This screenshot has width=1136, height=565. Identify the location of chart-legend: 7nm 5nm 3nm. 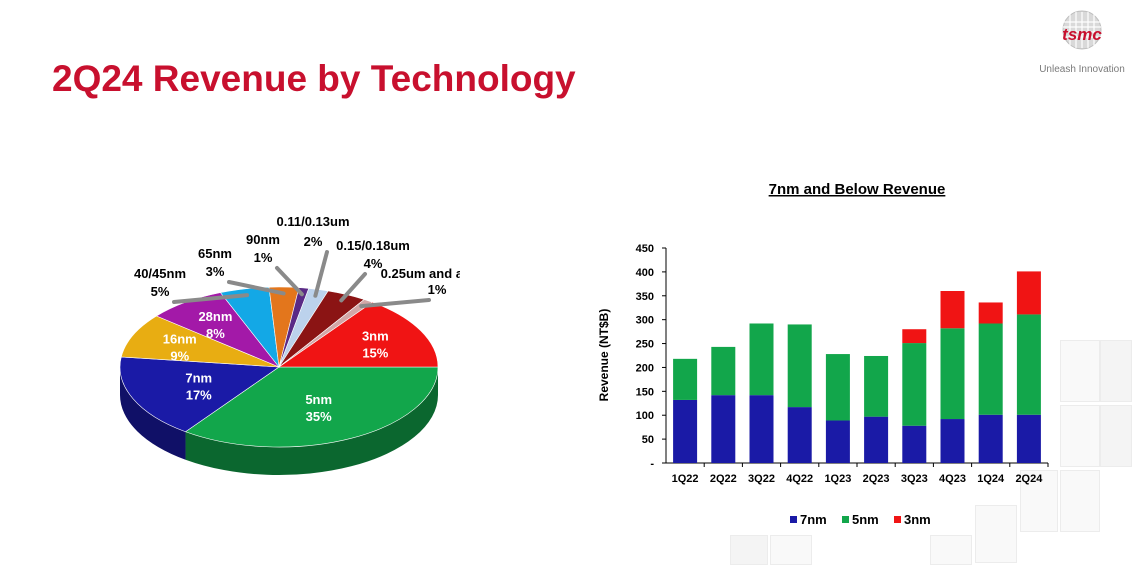
(860, 519).